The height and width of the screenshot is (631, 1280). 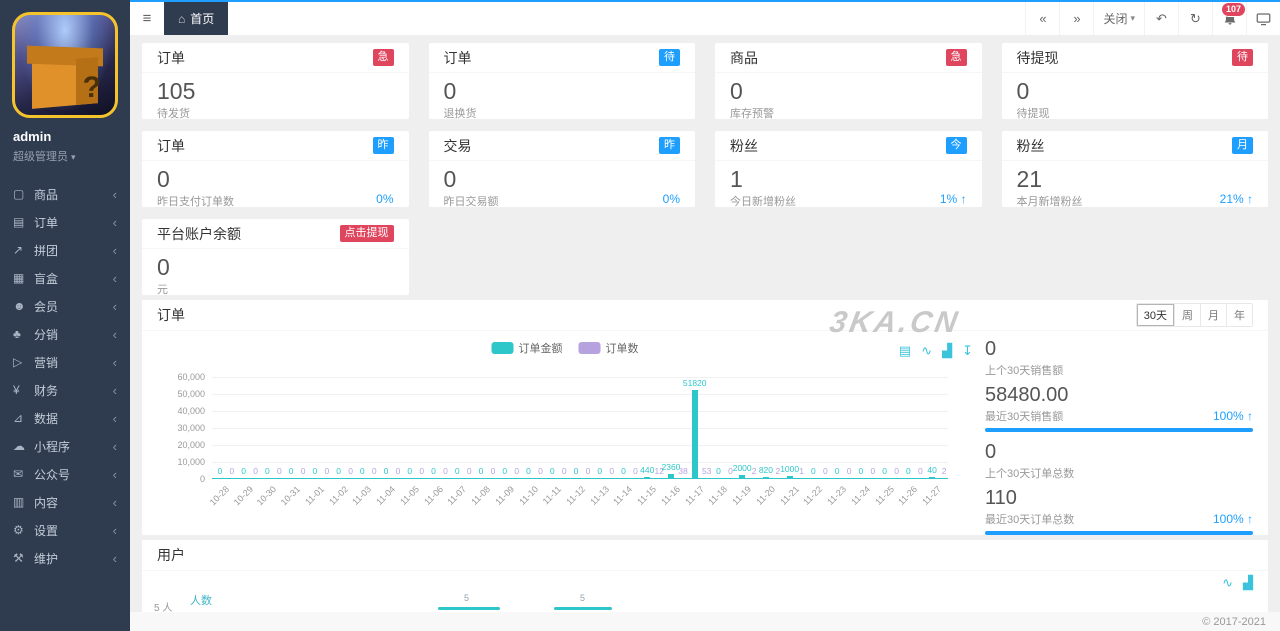 I want to click on order-stat-label-row: 最近30天销售额 100% ↑, so click(x=1119, y=416).